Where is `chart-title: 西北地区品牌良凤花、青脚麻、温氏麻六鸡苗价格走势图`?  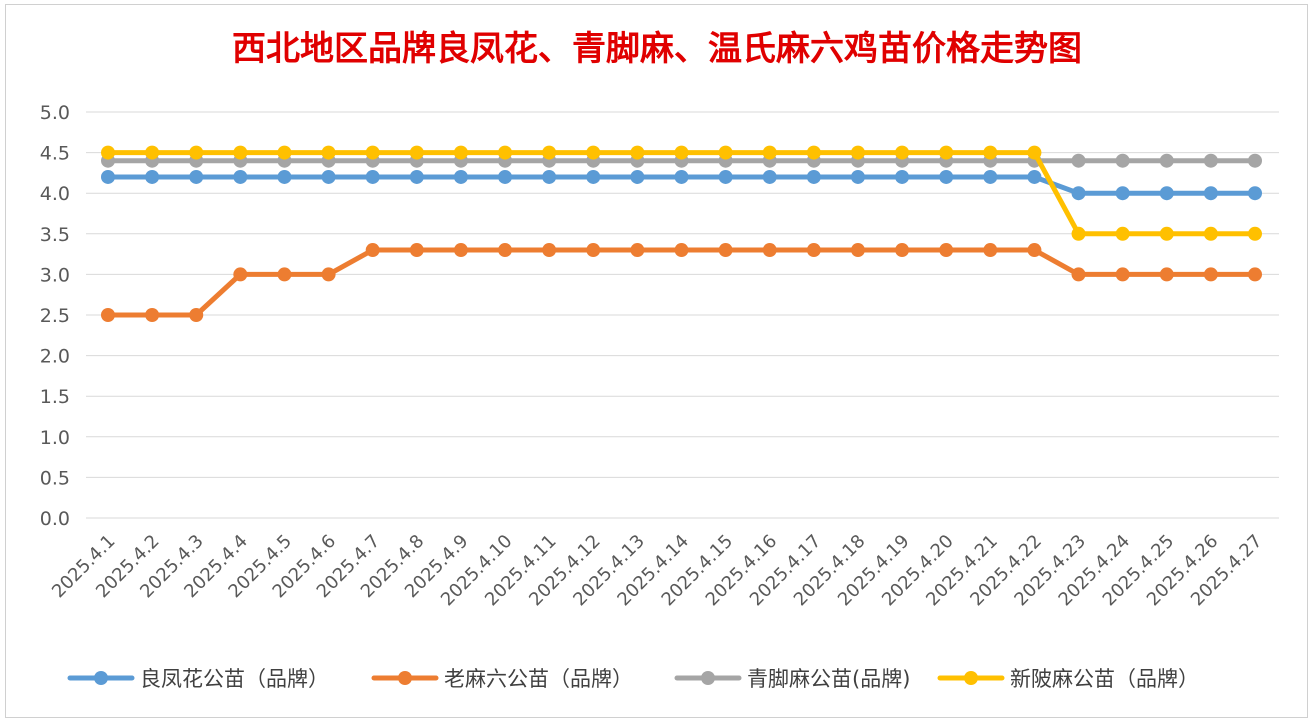
chart-title: 西北地区品牌良凤花、青脚麻、温氏麻六鸡苗价格走势图 is located at coordinates (657, 49).